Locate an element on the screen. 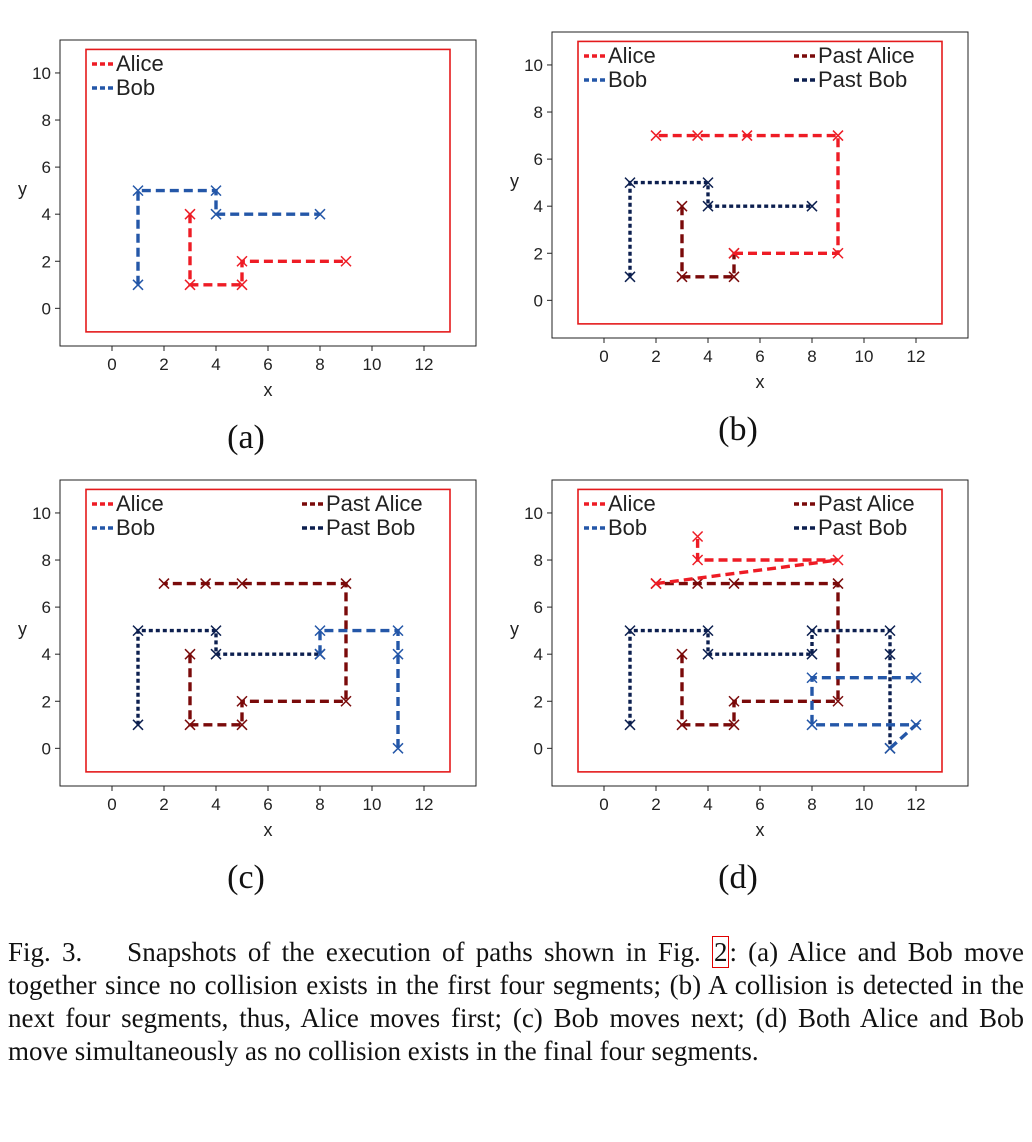 The height and width of the screenshot is (1142, 1032). x-tick-label: 4 is located at coordinates (215, 364).